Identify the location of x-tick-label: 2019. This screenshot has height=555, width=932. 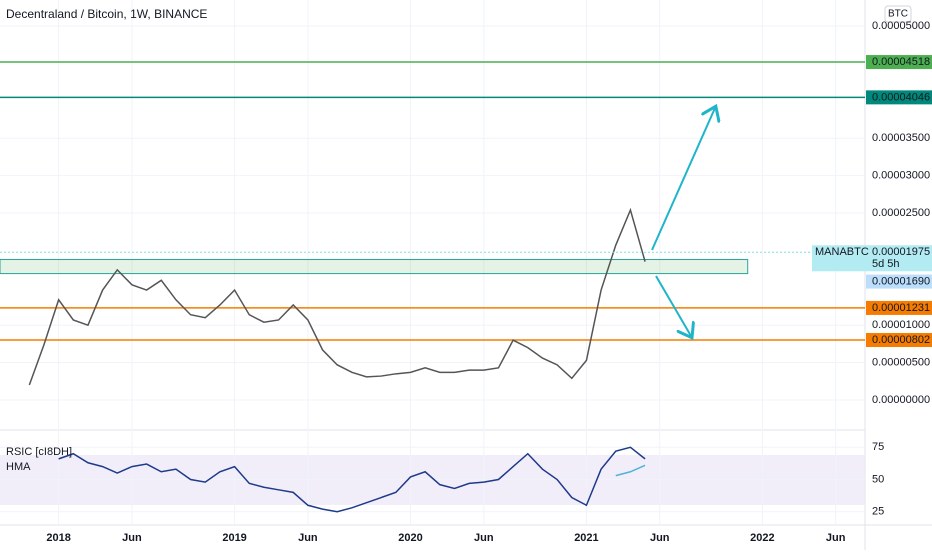
(234, 538).